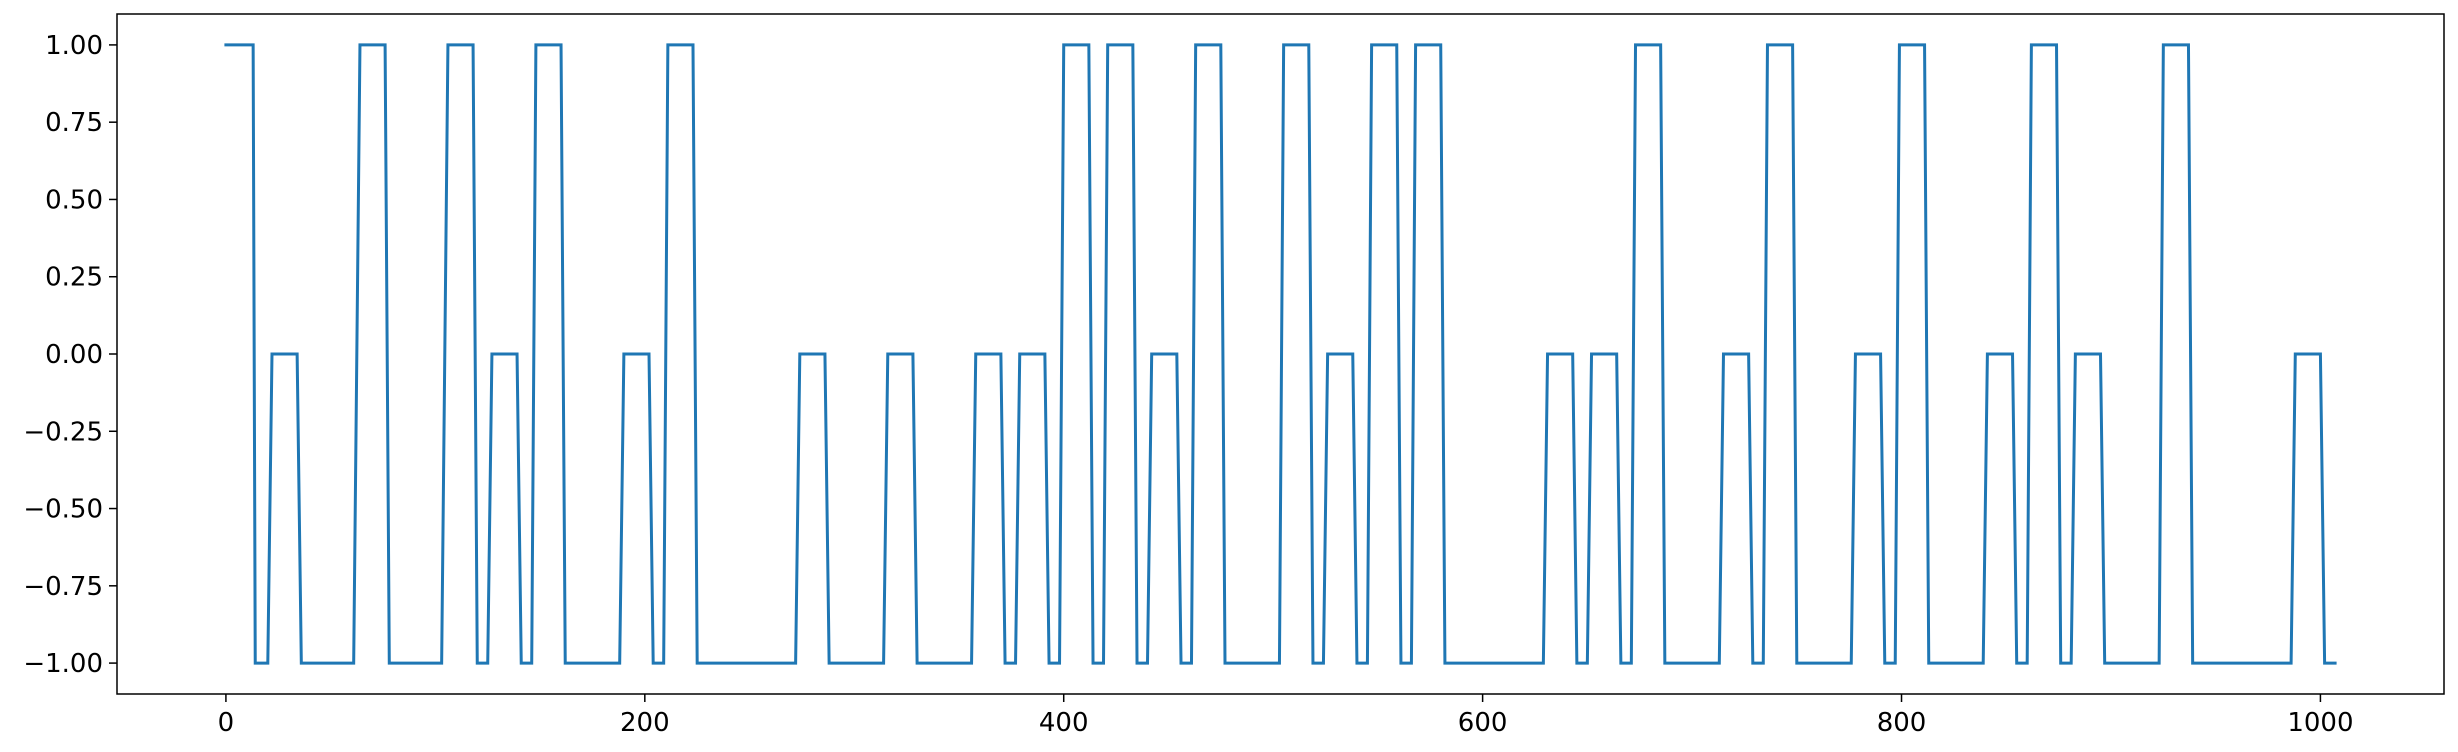  I want to click on x-tick-label: 1000, so click(2320, 723).